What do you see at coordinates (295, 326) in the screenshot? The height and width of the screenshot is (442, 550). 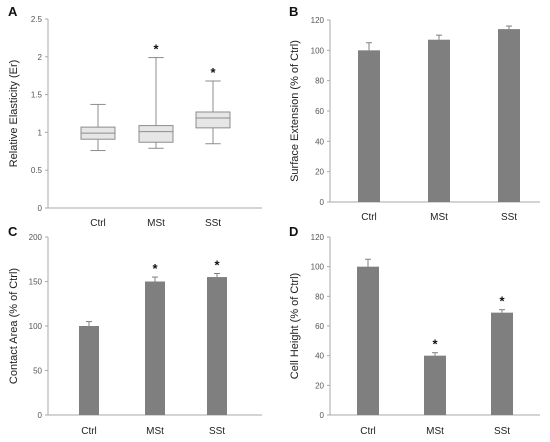 I see `y-axis-label: Cell Height (% of Ctrl)` at bounding box center [295, 326].